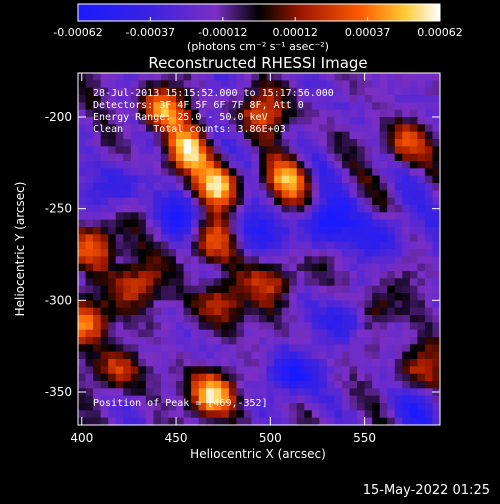  Describe the element at coordinates (189, 129) in the screenshot. I see `annotation-clean-counts: Clean Total counts: 3.86E+03` at that location.